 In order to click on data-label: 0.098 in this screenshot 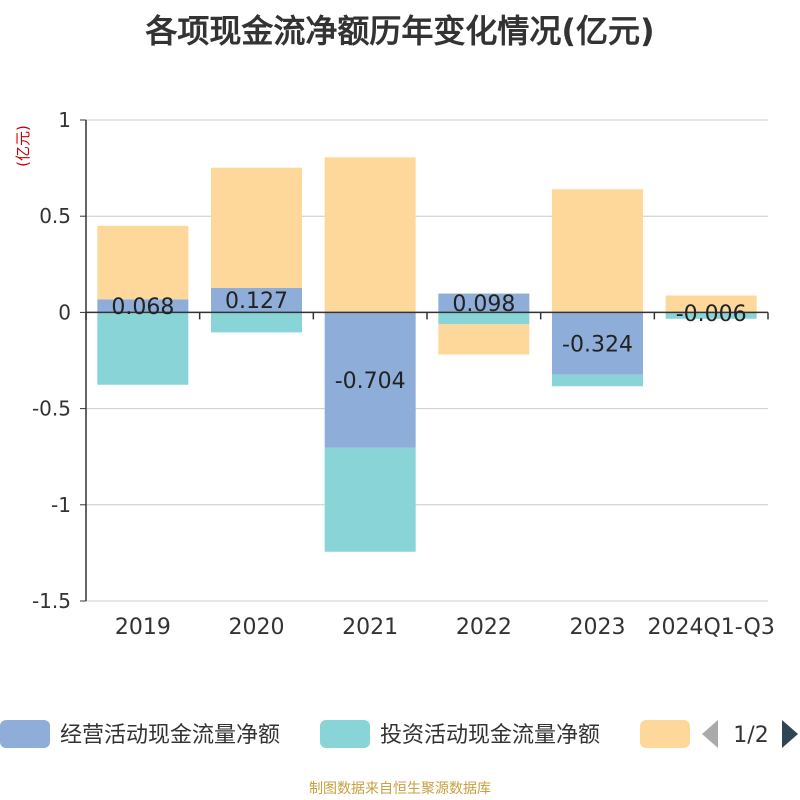, I will do `click(483, 304)`.